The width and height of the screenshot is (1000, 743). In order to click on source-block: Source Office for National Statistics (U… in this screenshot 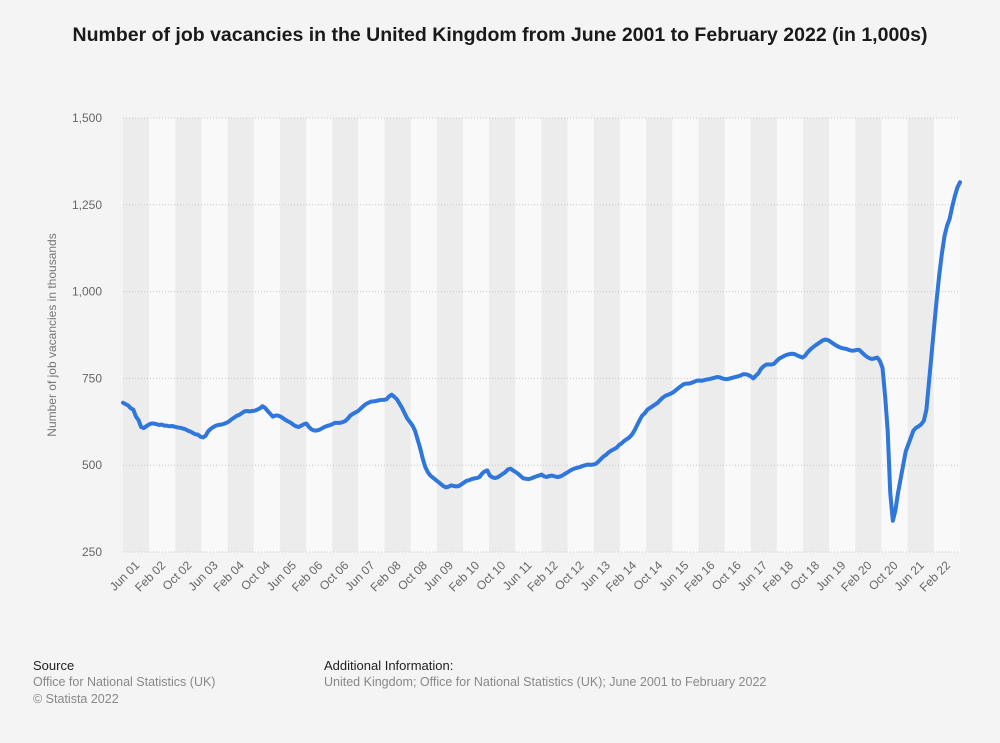, I will do `click(124, 682)`.